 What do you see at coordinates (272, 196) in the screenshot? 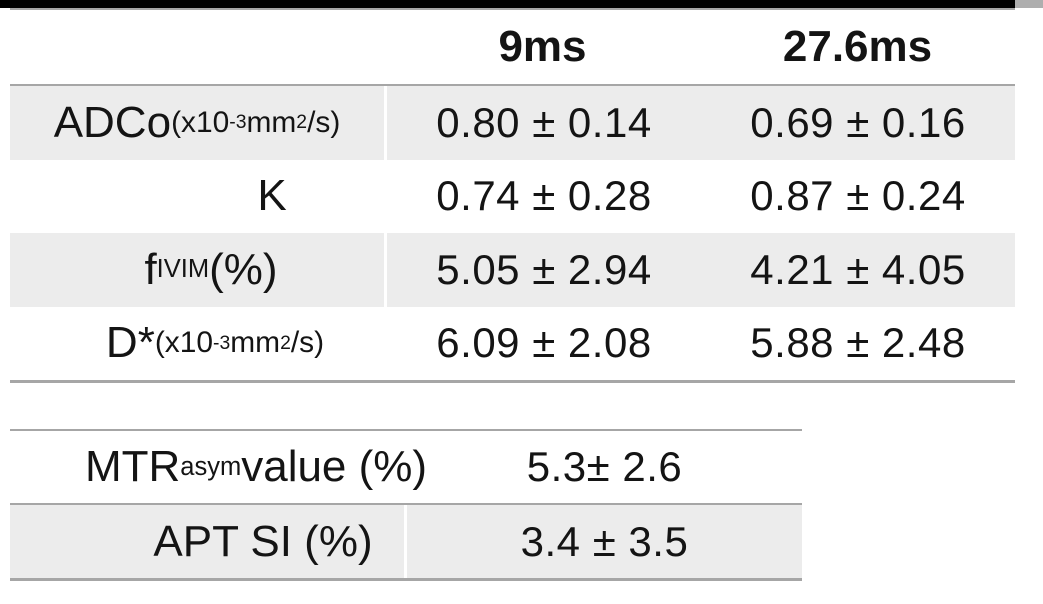
I see `row-label-k: K` at bounding box center [272, 196].